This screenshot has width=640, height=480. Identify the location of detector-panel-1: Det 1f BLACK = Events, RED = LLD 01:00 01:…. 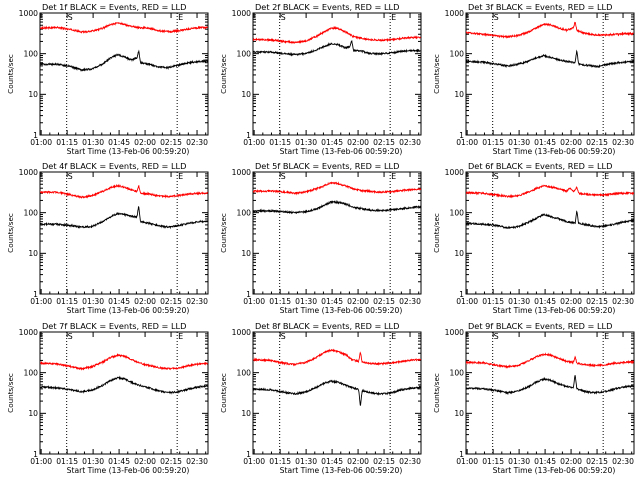
(107, 79).